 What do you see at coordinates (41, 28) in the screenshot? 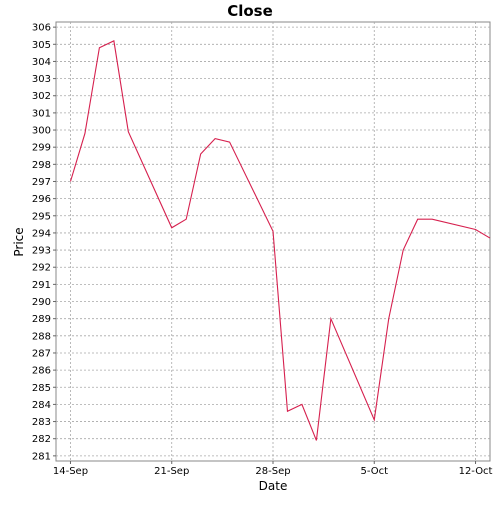
I see `y-tick-label: 306` at bounding box center [41, 28].